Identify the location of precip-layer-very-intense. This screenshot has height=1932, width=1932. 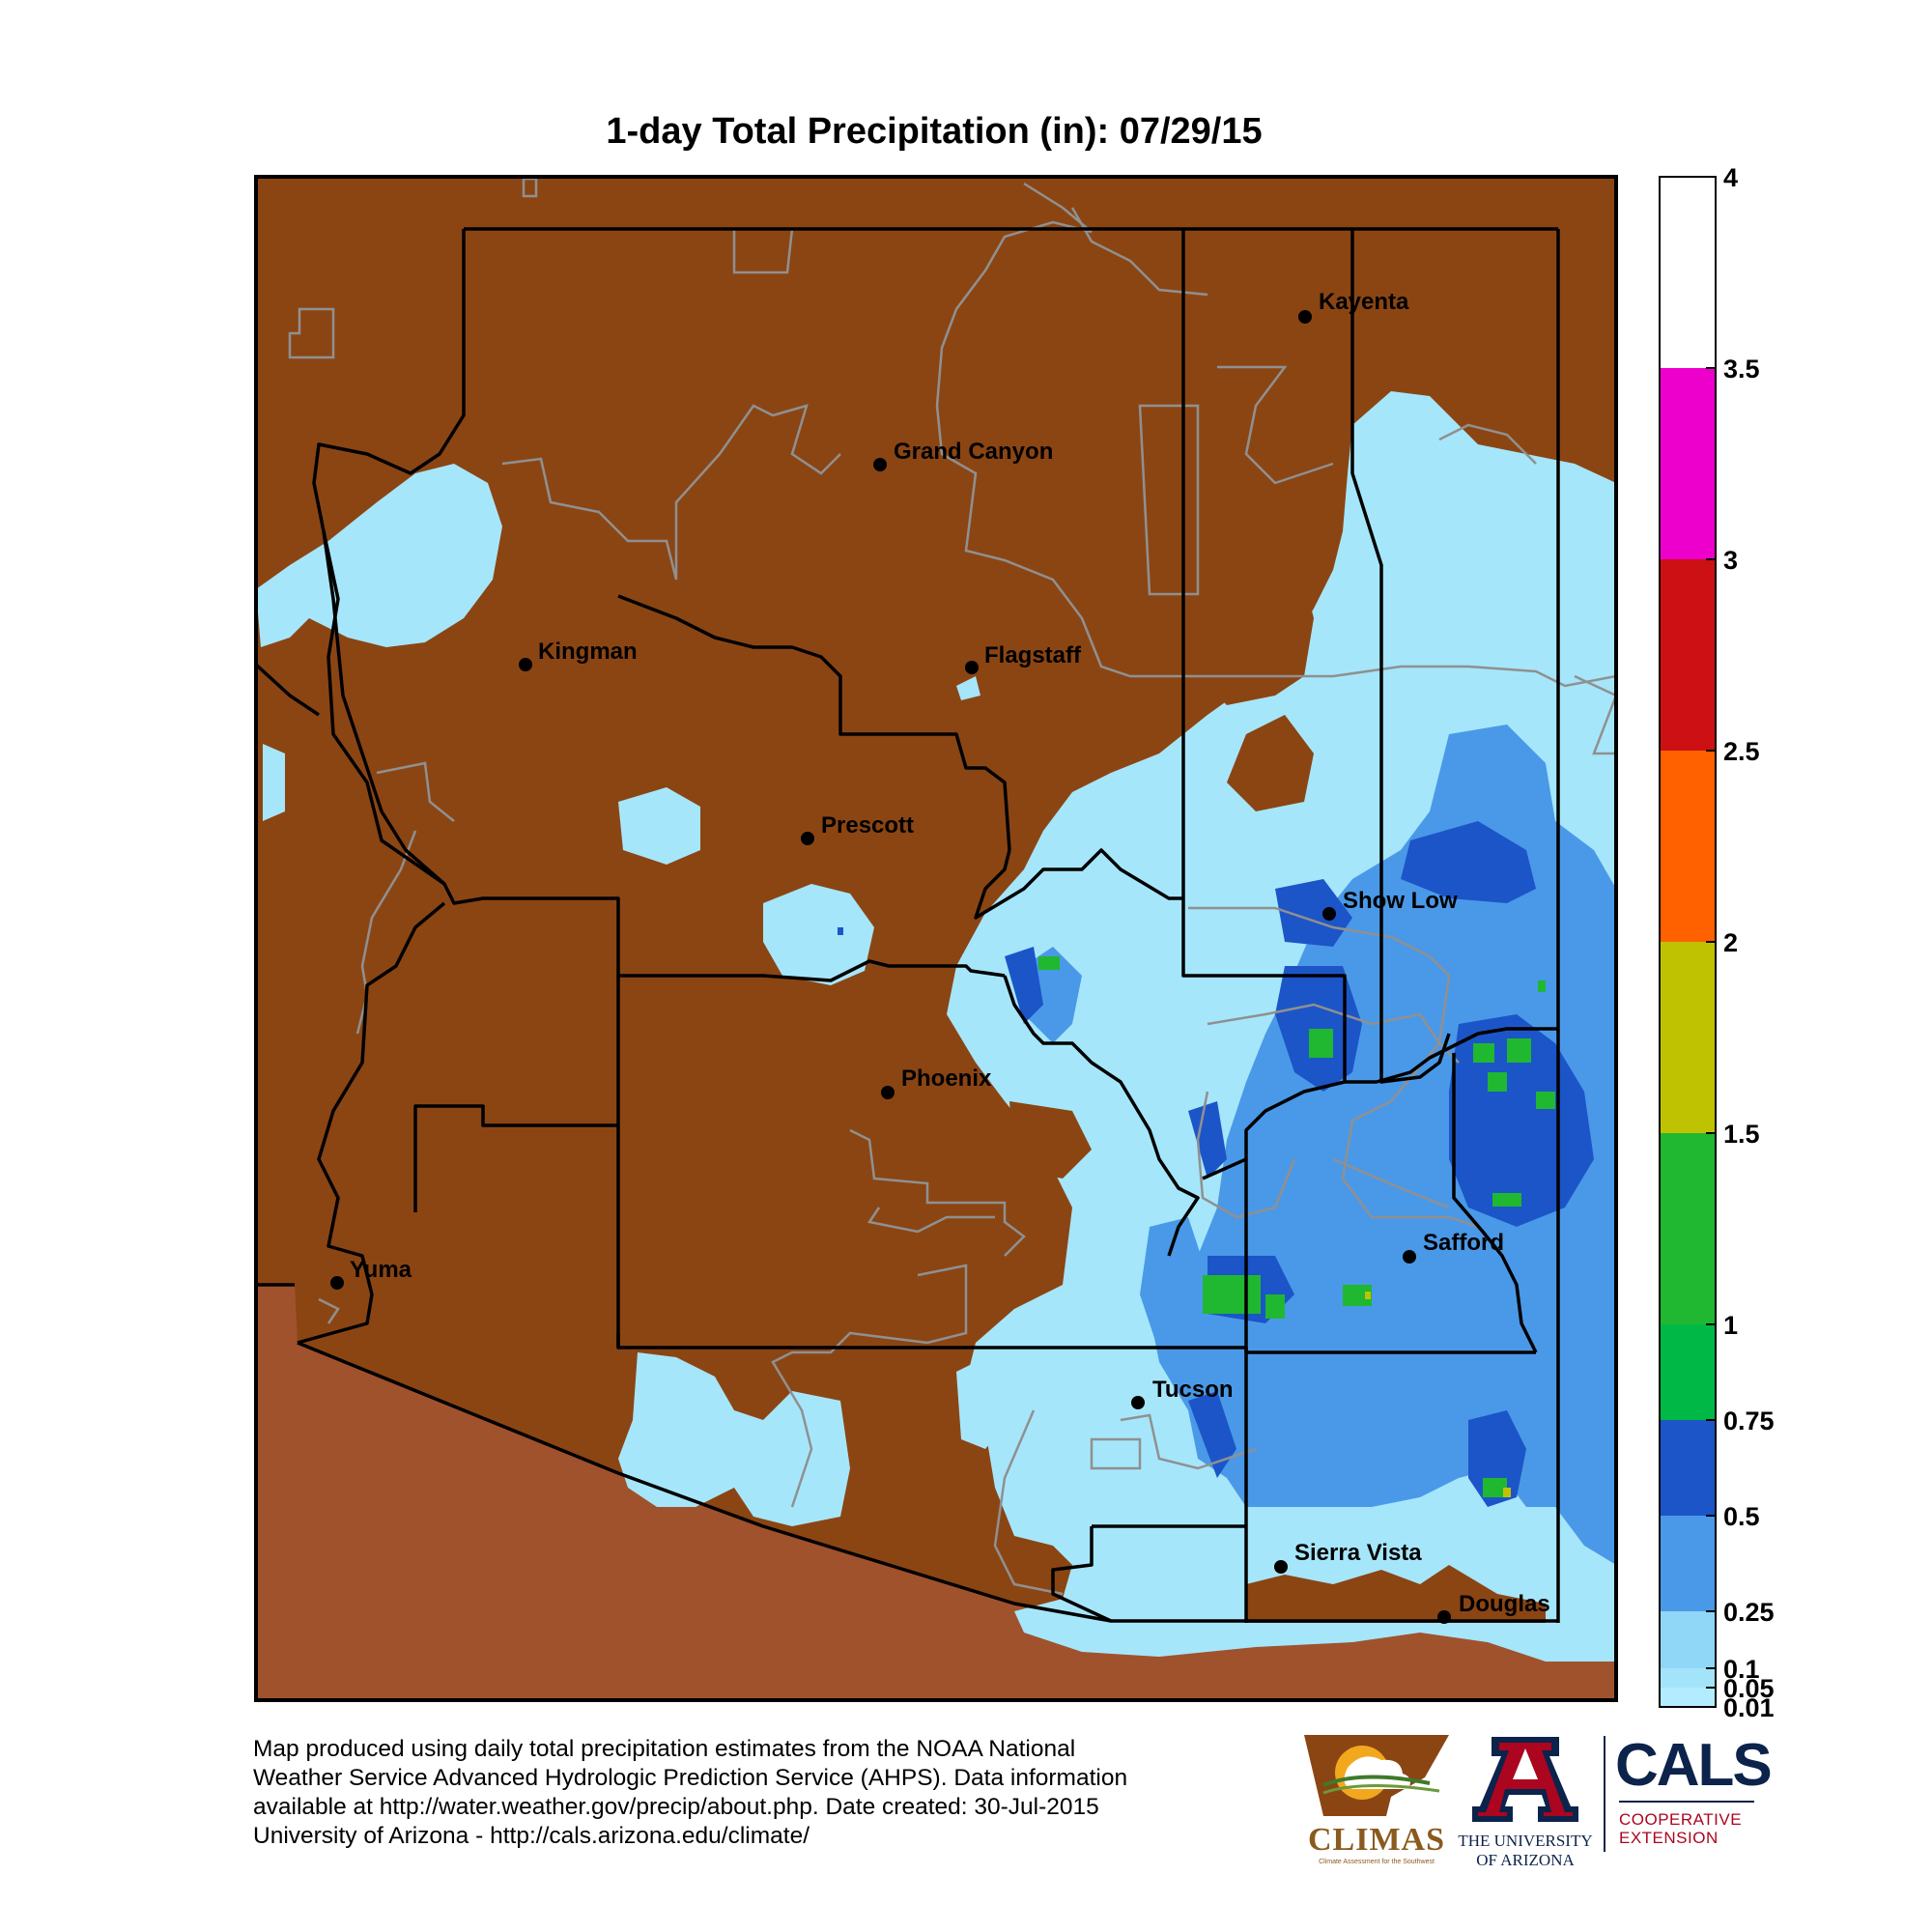
(1438, 1394).